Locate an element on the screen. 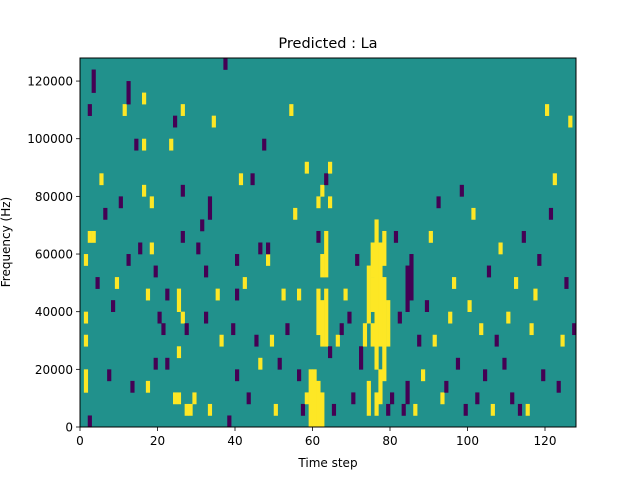  x-tick-label: 20 is located at coordinates (157, 441).